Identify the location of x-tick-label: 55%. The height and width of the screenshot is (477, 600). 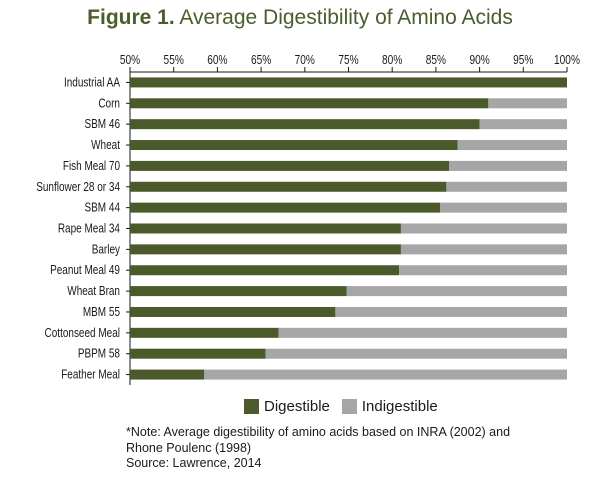
(174, 60).